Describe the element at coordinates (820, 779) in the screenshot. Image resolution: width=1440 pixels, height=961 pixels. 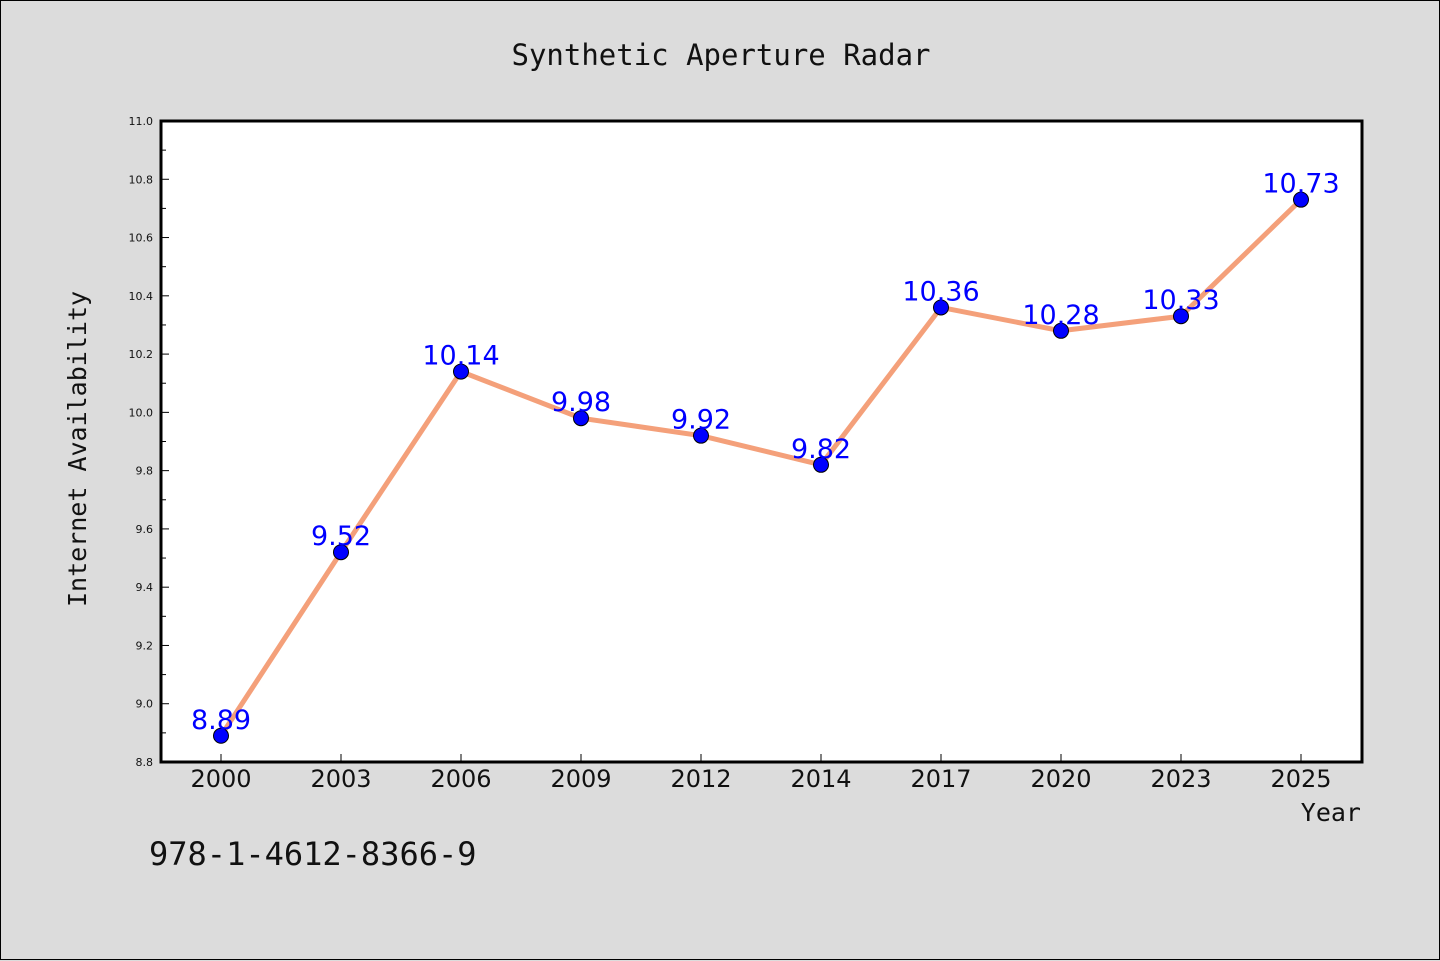
I see `x-tick-label: 2014` at that location.